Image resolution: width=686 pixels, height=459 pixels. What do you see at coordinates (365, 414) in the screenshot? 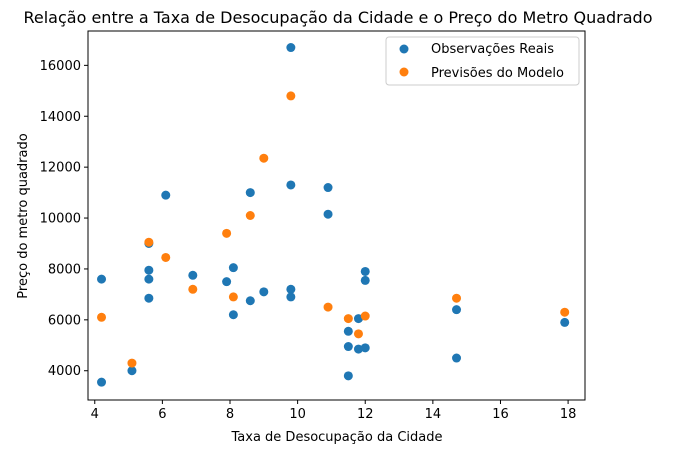
I see `x-tick-label: 12` at bounding box center [365, 414].